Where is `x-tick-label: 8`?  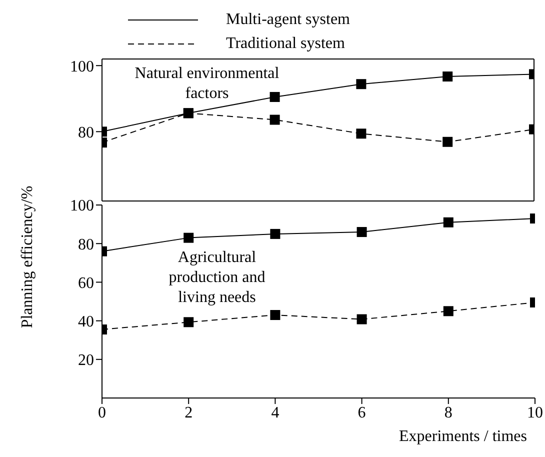
x-tick-label: 8 is located at coordinates (448, 413).